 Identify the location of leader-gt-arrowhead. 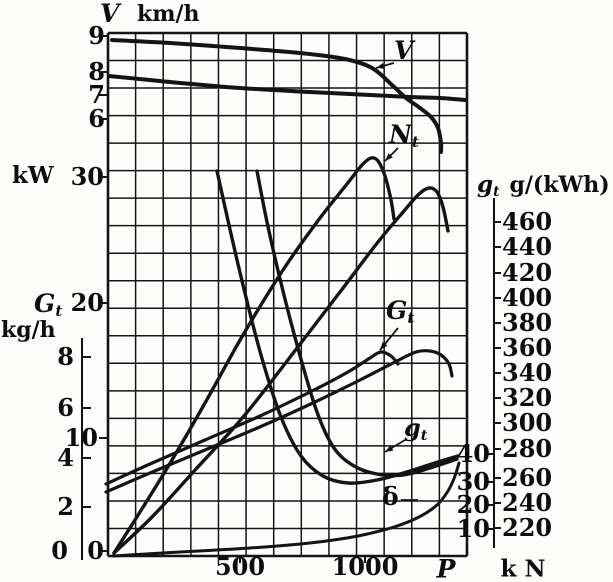
(389, 448).